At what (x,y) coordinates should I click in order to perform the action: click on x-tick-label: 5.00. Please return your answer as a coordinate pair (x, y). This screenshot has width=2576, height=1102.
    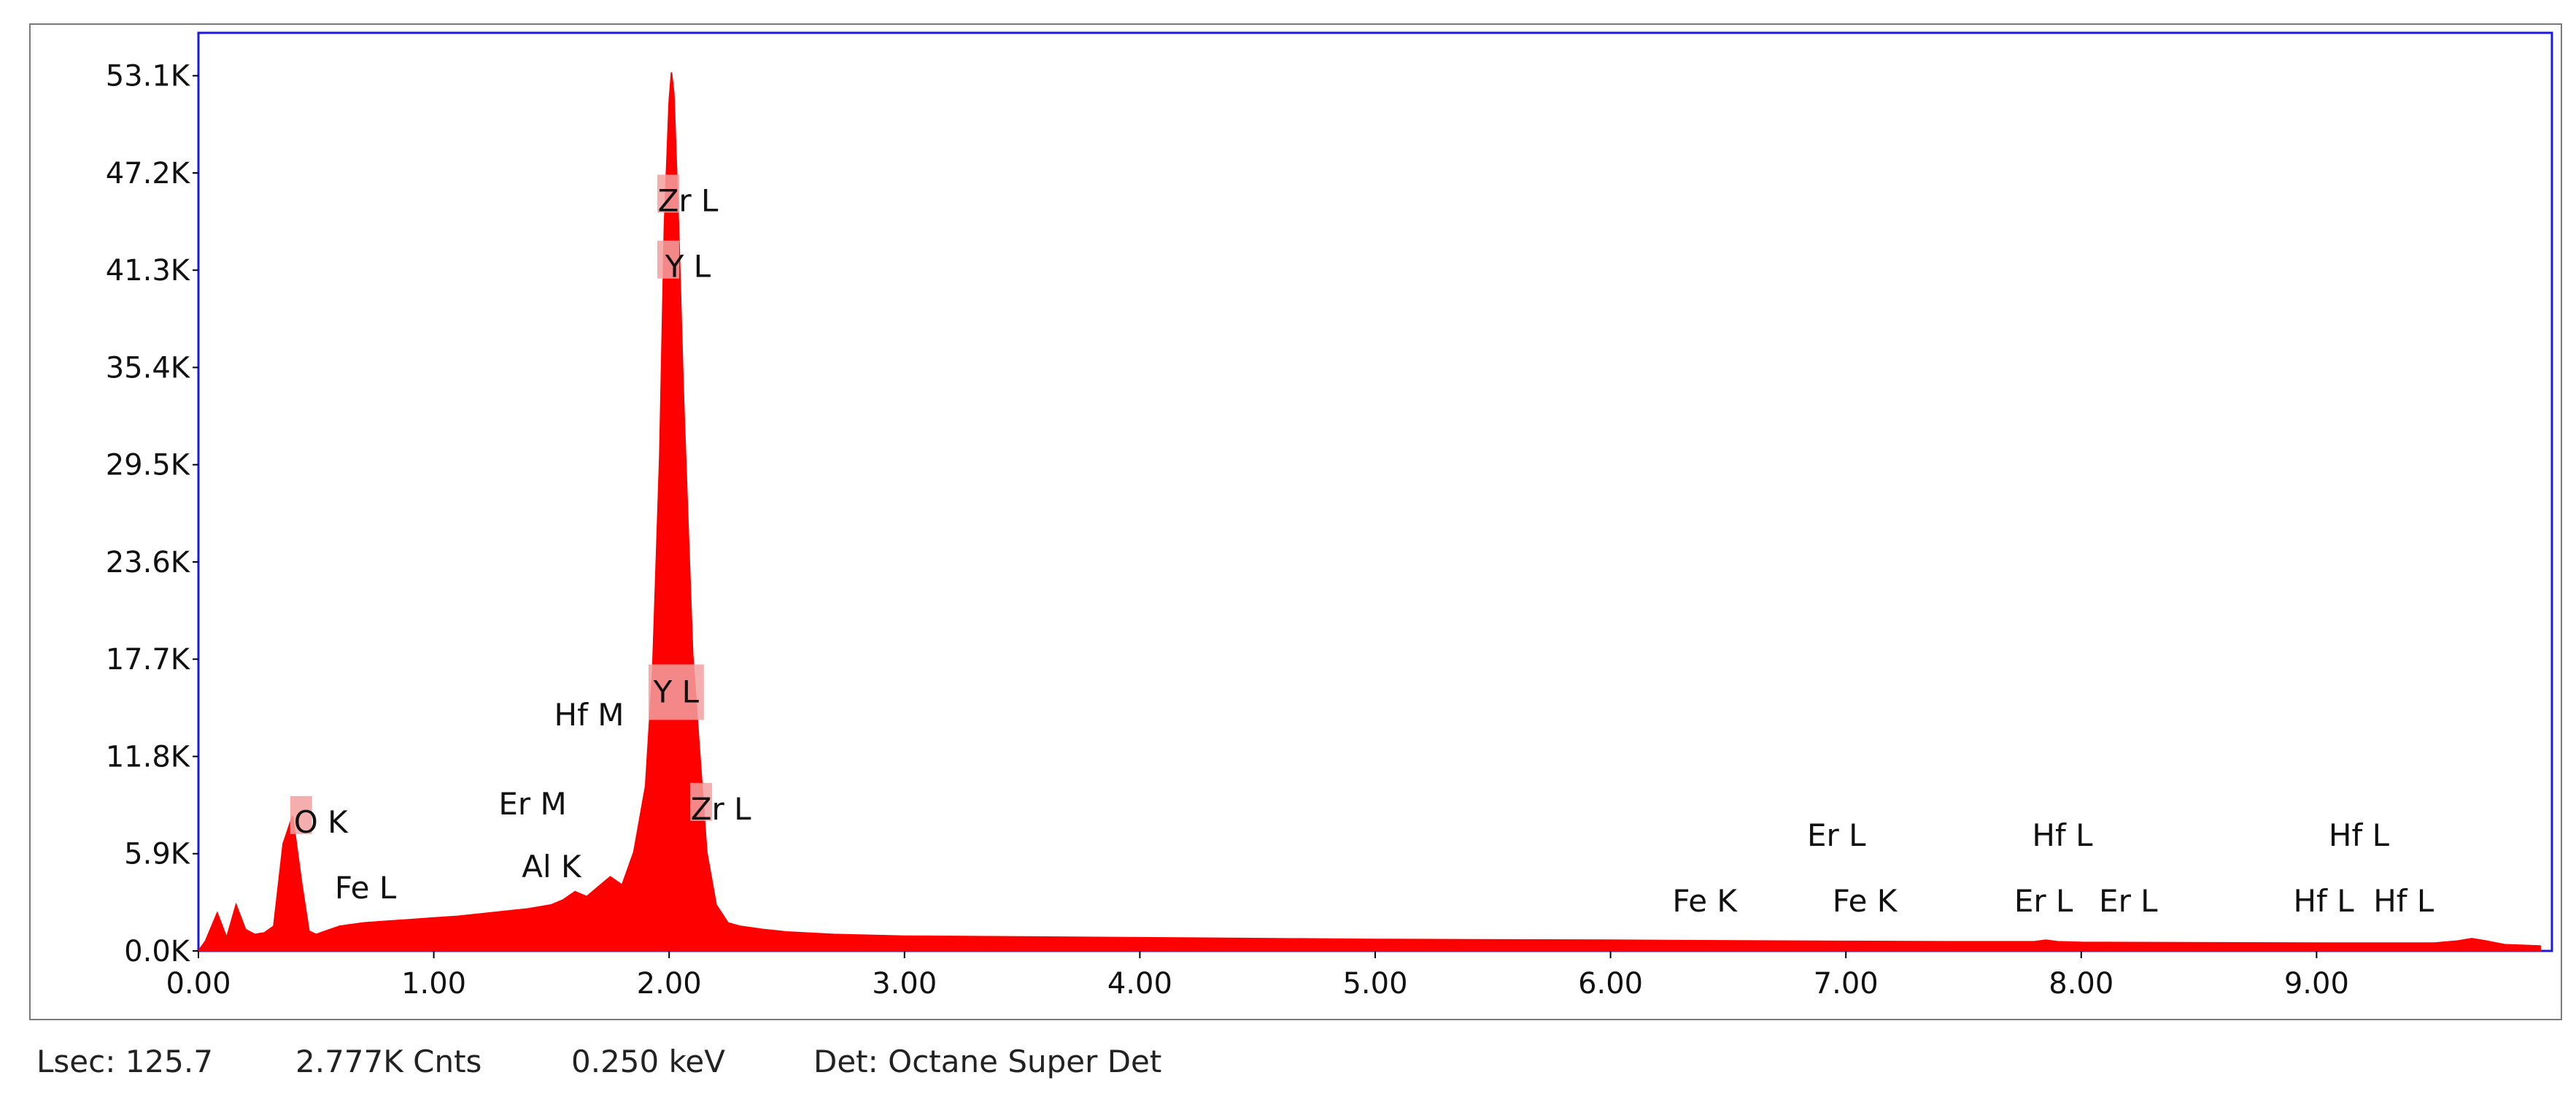
    Looking at the image, I should click on (1374, 984).